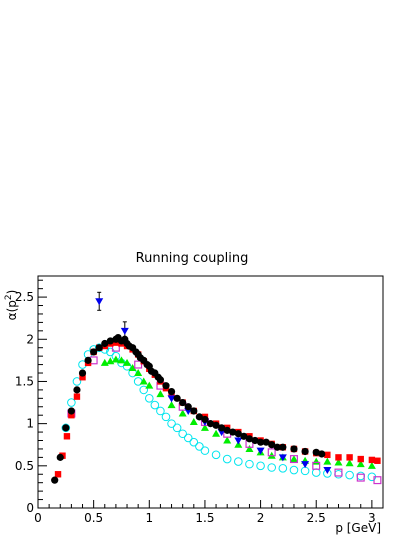 Image resolution: width=415 pixels, height=537 pixels. What do you see at coordinates (12, 292) in the screenshot?
I see `y-axis-title-end: )` at bounding box center [12, 292].